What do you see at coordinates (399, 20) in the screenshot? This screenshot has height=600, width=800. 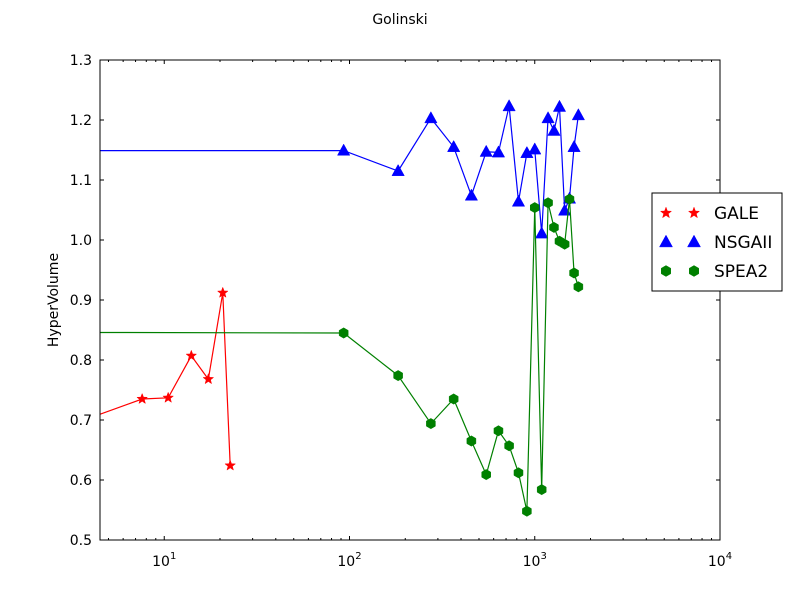 I see `chart-title: Golinski` at bounding box center [399, 20].